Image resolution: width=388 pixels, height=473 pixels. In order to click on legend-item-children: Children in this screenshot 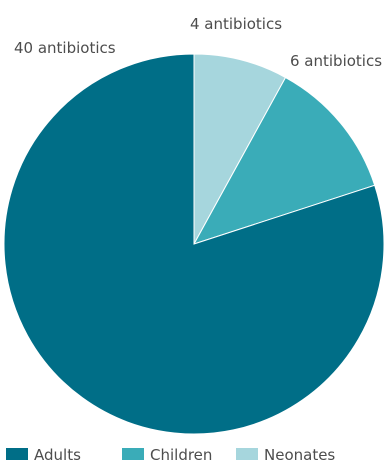, I will do `click(167, 455)`.